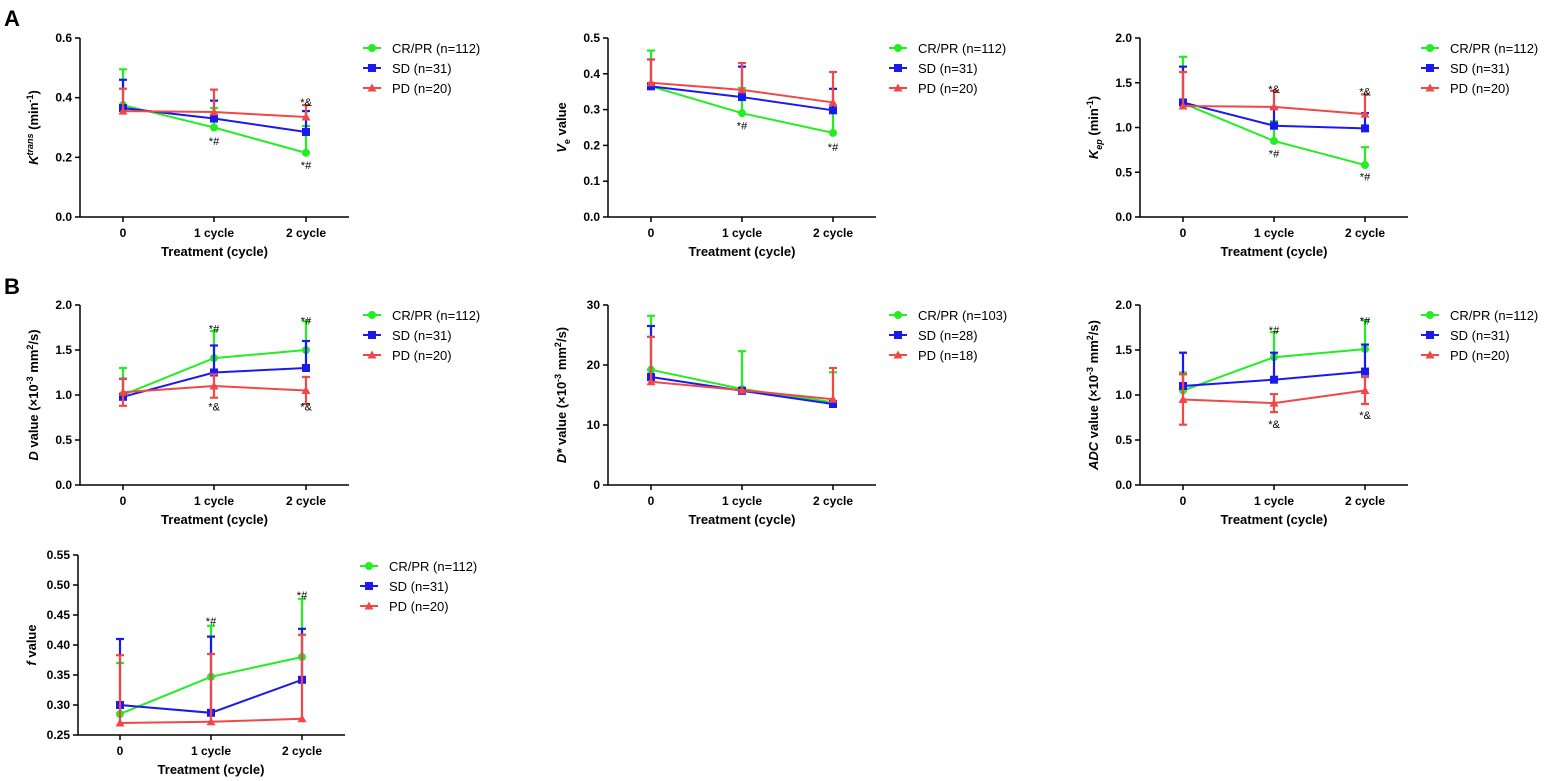  Describe the element at coordinates (33, 127) in the screenshot. I see `y-axis-title: Ktrans (min-1)` at that location.